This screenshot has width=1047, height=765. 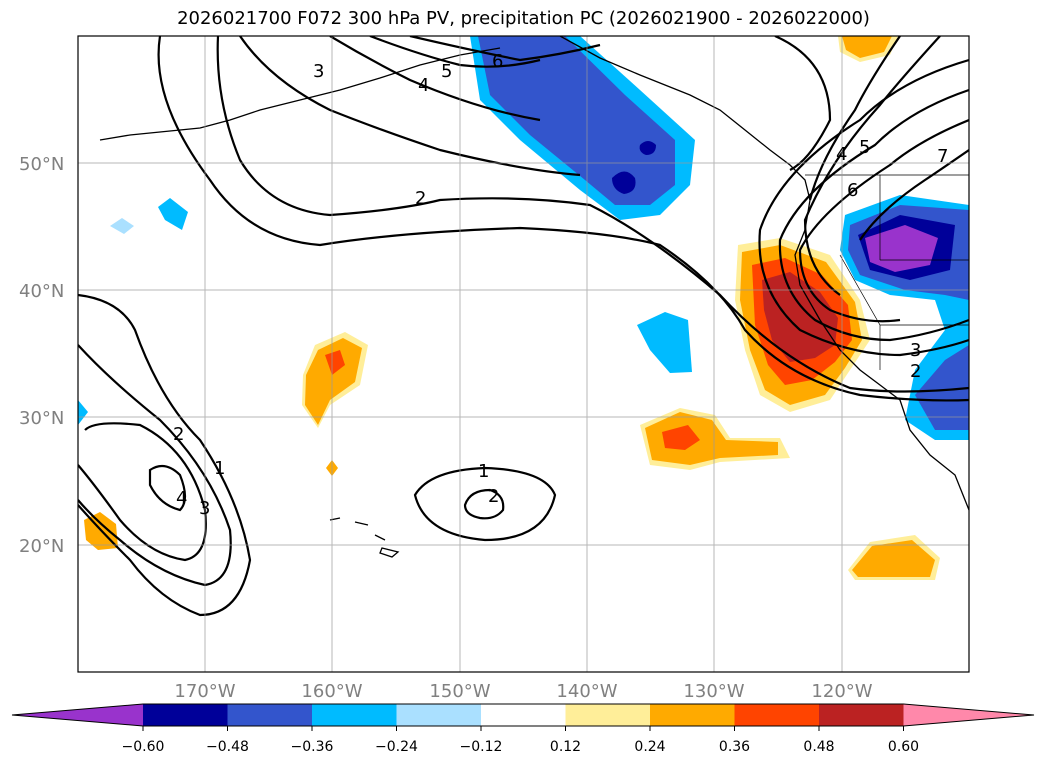 What do you see at coordinates (713, 691) in the screenshot?
I see `lon-label: 130°W` at bounding box center [713, 691].